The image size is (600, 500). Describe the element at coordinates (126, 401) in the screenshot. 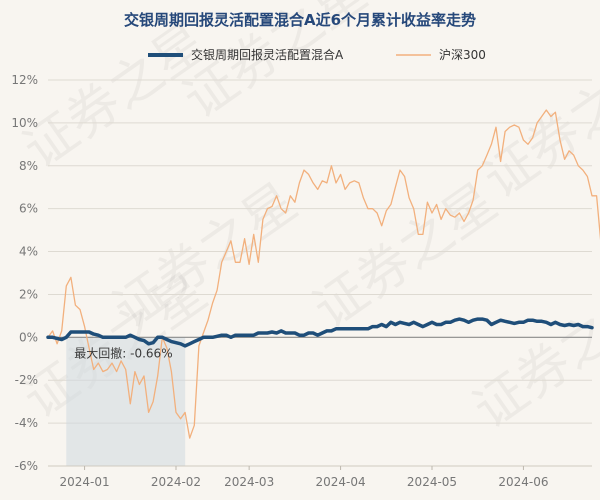

I see `max-drawdown-region` at that location.